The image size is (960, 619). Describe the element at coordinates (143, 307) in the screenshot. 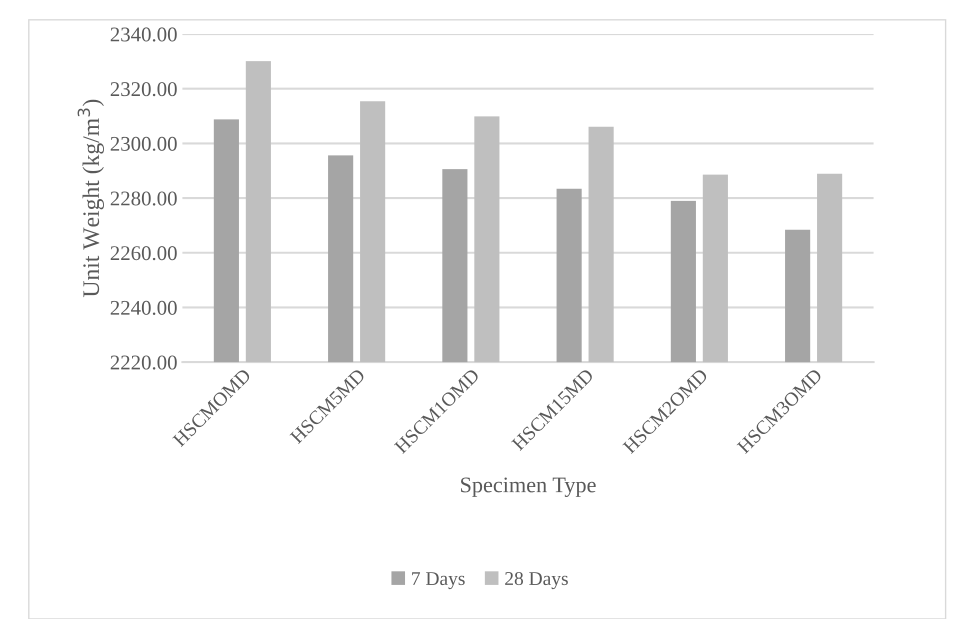

I see `y-tick-label: 2240.00` at that location.